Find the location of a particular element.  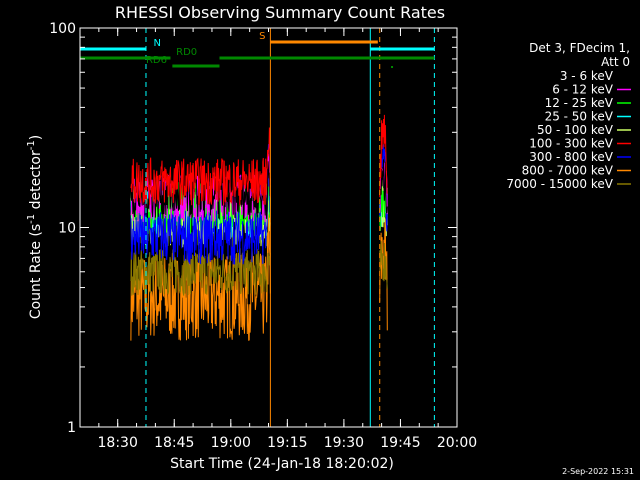

flag-label-rd6: RD6 is located at coordinates (156, 60).